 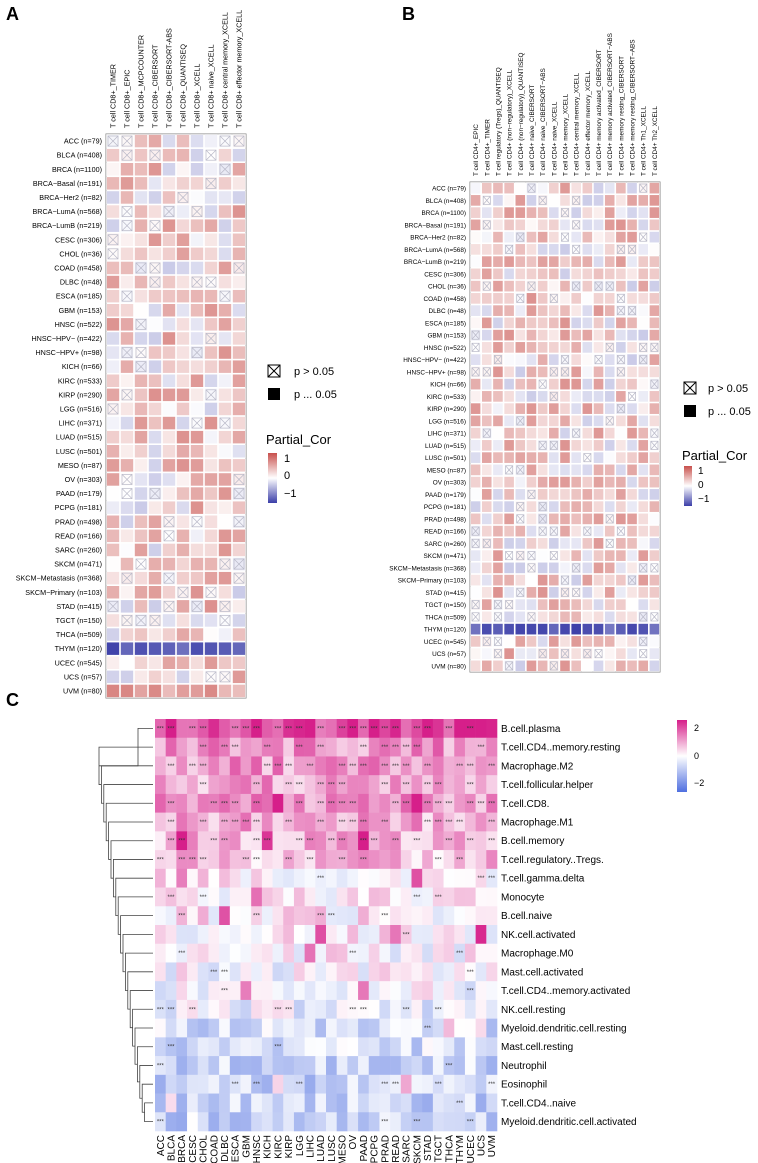 What do you see at coordinates (427, 568) in the screenshot?
I see `row-label: SKCM−Metastasis (n=368)` at bounding box center [427, 568].